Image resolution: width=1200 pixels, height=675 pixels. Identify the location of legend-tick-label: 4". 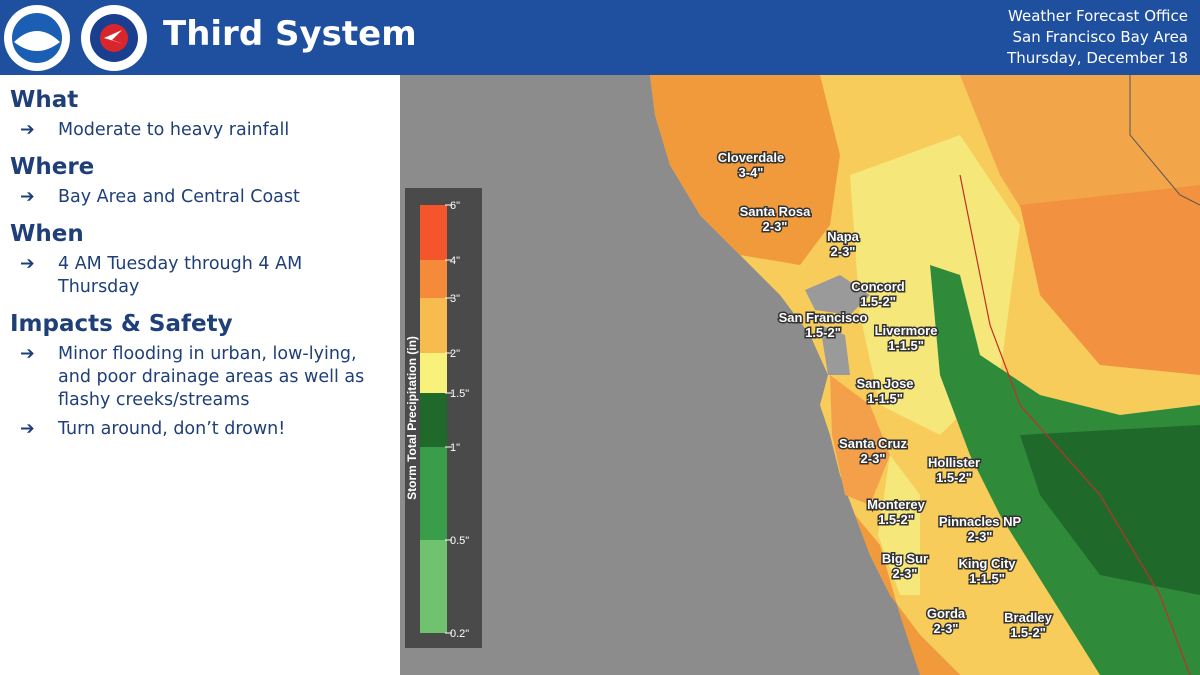
(455, 261).